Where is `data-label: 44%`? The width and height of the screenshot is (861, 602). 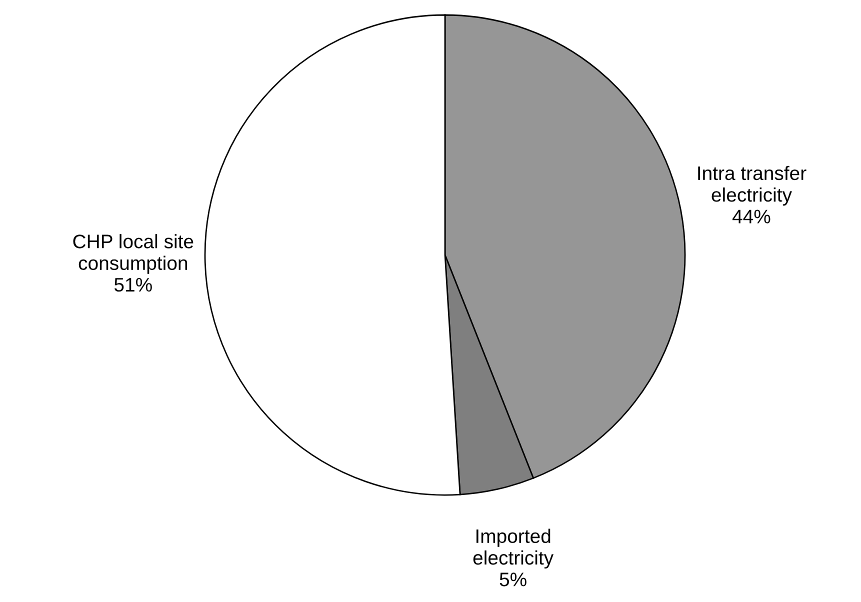
data-label: 44% is located at coordinates (751, 217).